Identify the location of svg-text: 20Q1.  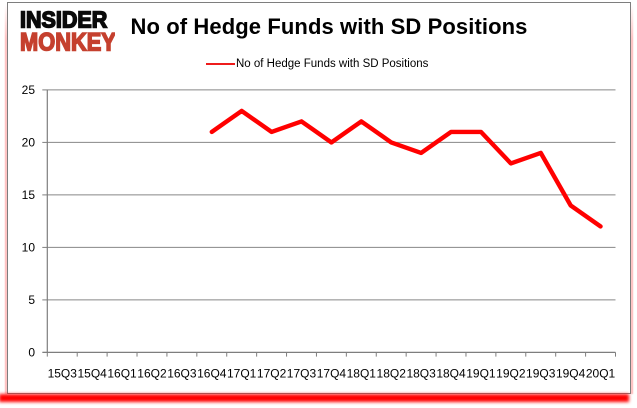
(601, 374).